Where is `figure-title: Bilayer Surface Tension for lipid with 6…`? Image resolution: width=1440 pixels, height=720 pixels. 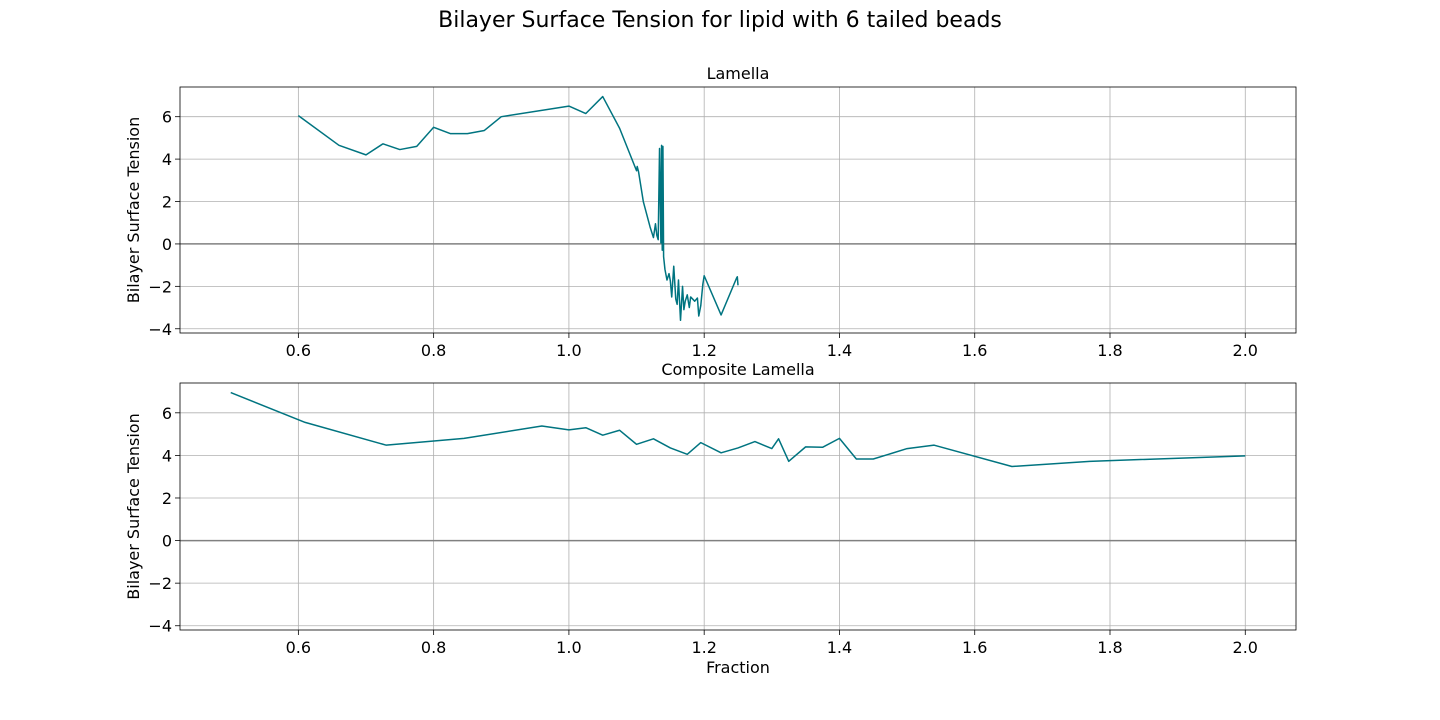 figure-title: Bilayer Surface Tension for lipid with 6… is located at coordinates (720, 20).